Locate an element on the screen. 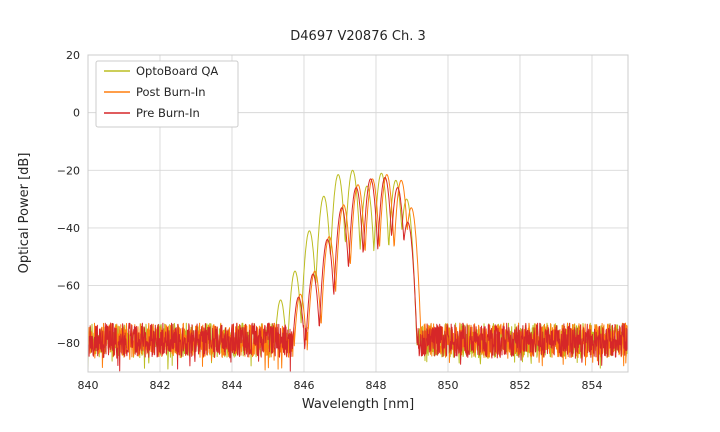 The height and width of the screenshot is (432, 720). y-tick-label: 0 is located at coordinates (76, 113).